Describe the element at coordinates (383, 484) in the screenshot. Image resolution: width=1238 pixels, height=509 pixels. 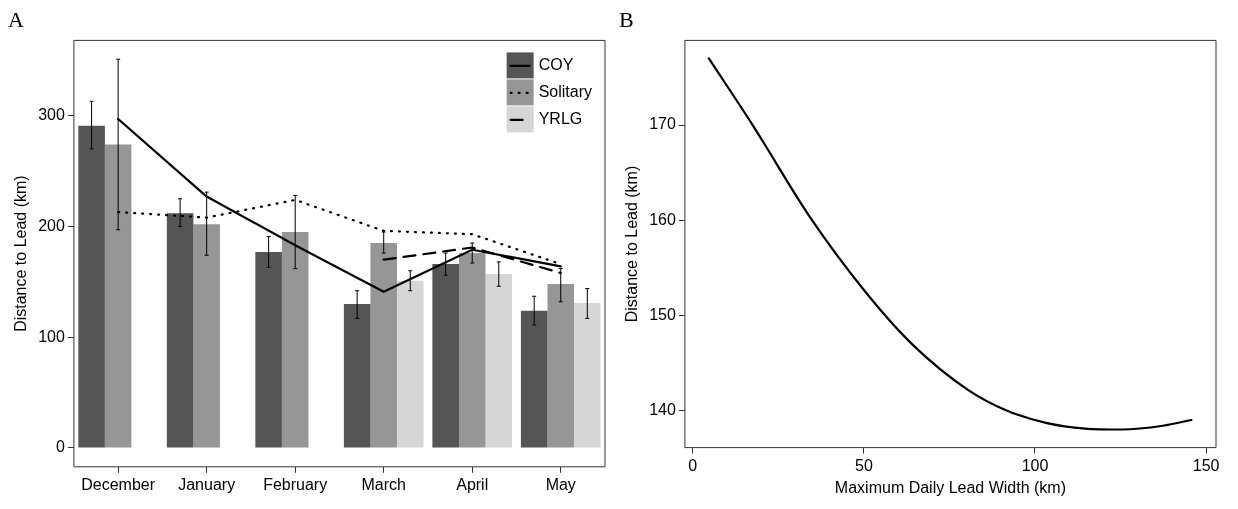
I see `x-tick-label: March` at that location.